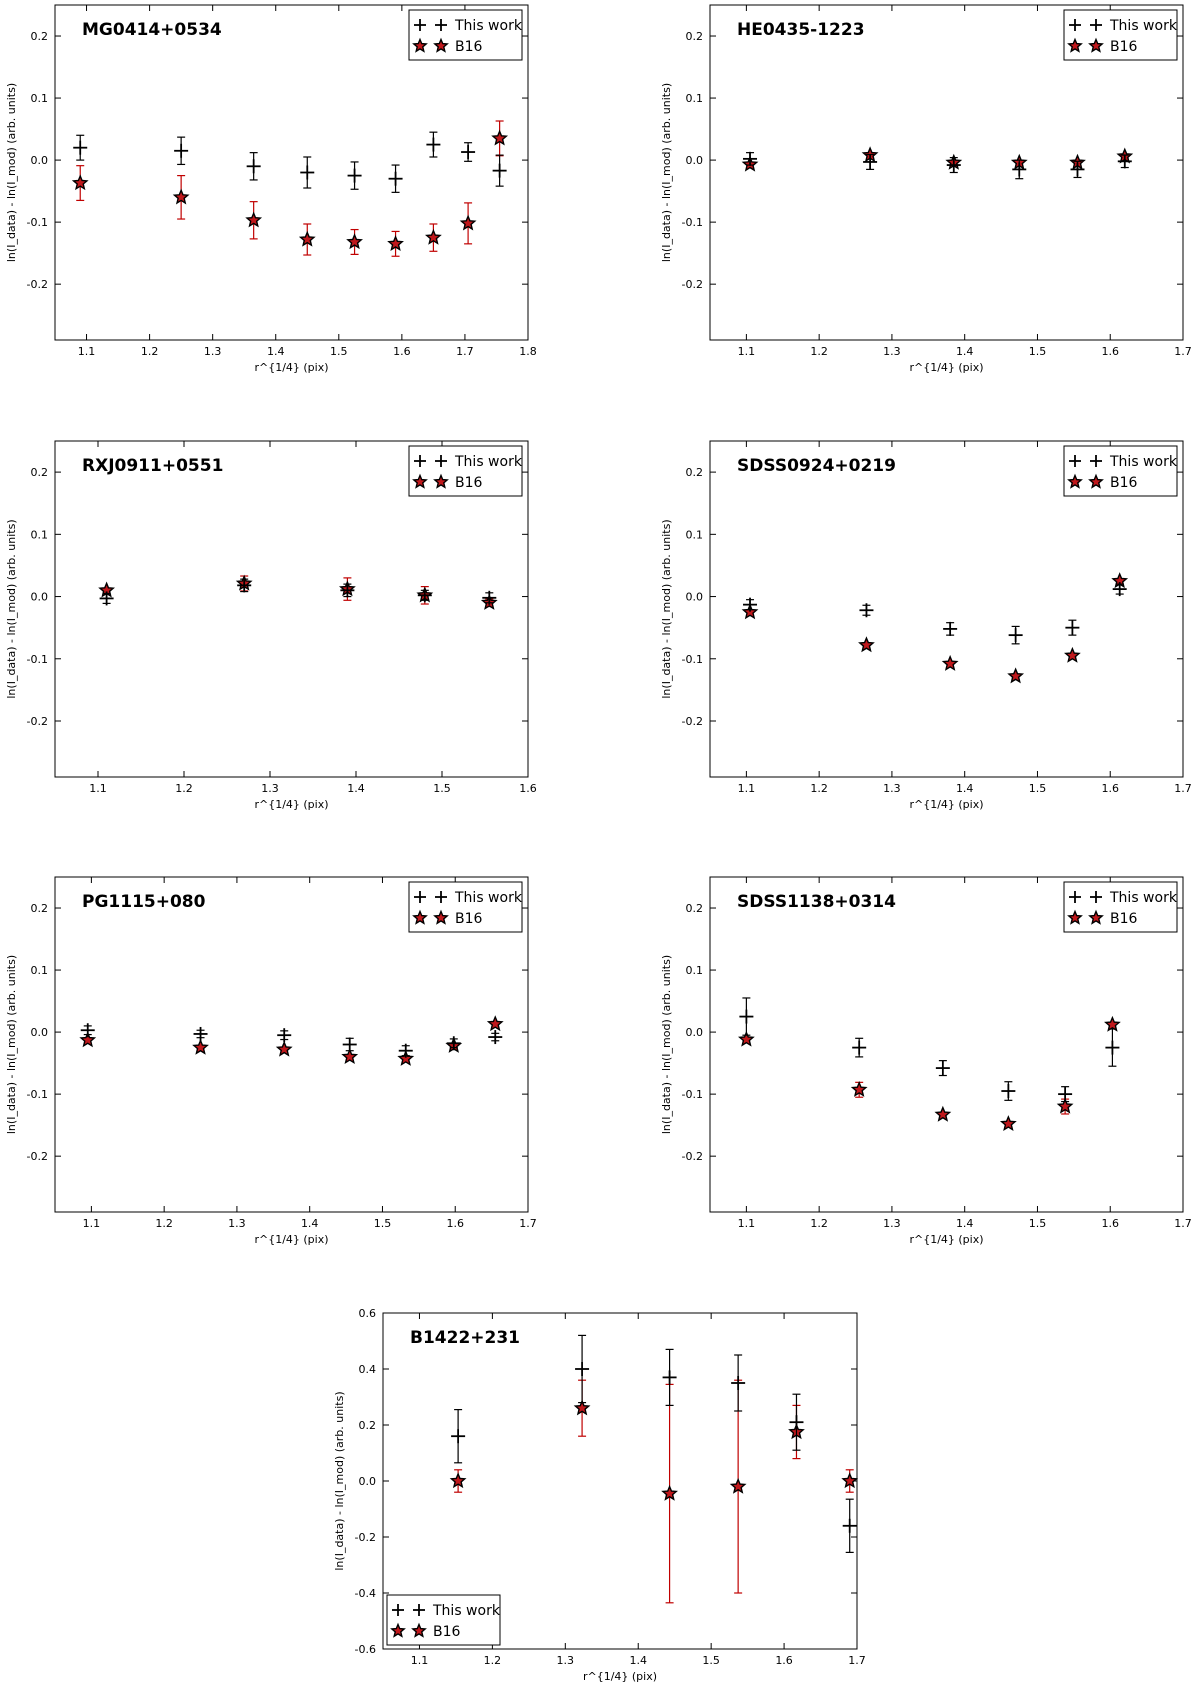 The width and height of the screenshot is (1200, 1694). What do you see at coordinates (40, 908) in the screenshot?
I see `y-tick-label: 0.2` at bounding box center [40, 908].